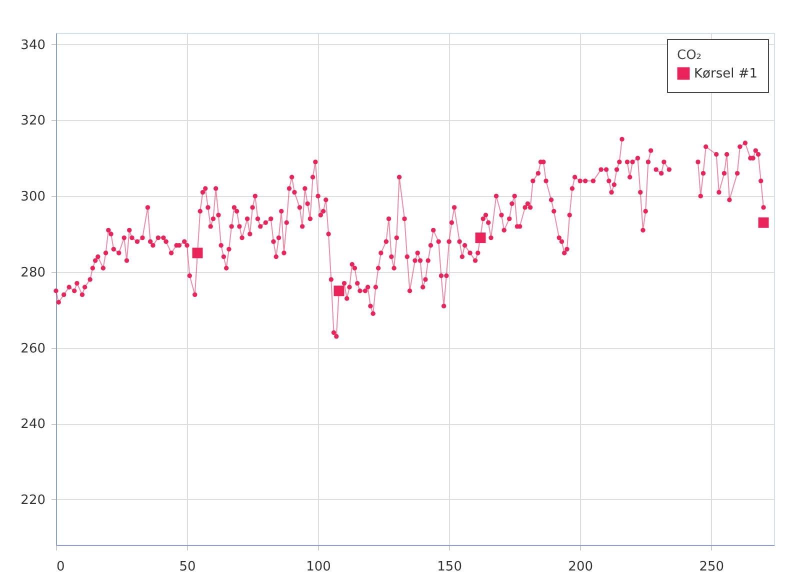  What do you see at coordinates (726, 74) in the screenshot?
I see `legend-label: Kørsel #1` at bounding box center [726, 74].